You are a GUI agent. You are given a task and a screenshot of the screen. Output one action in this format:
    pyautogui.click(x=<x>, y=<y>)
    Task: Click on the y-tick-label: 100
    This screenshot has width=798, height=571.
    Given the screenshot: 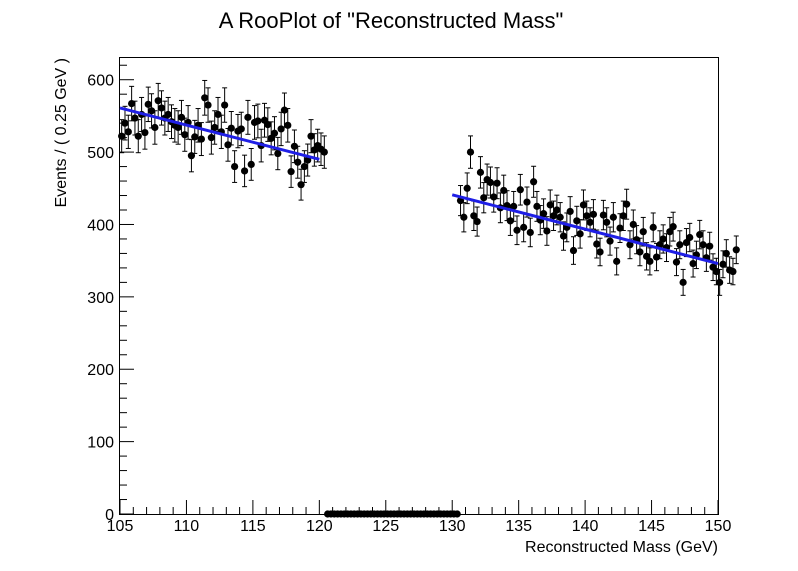 What is the action you would take?
    pyautogui.click(x=100, y=443)
    